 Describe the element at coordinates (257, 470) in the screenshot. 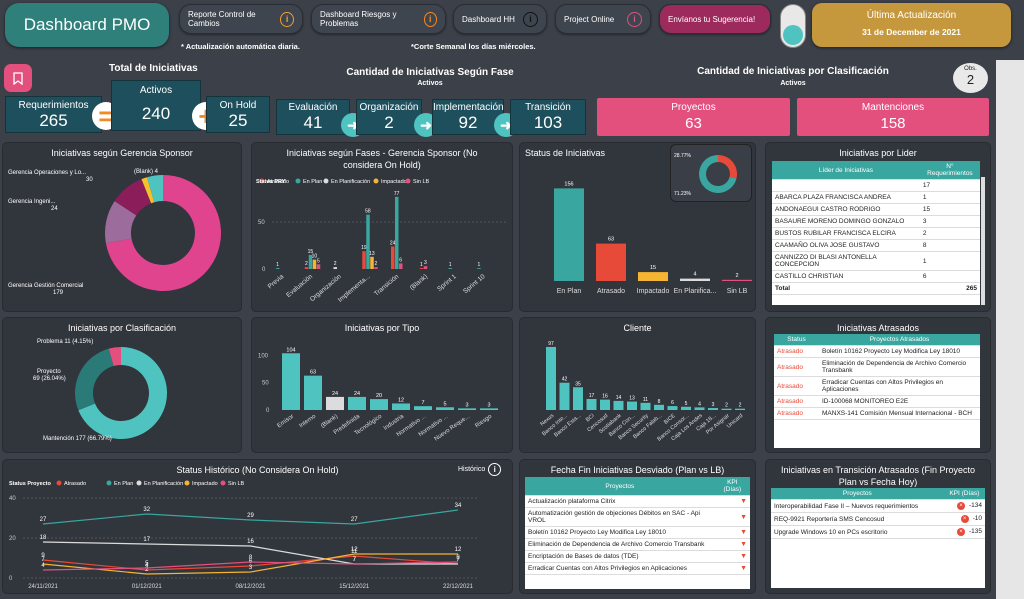

I see `historico-title: Status Histórico (No Considera On Hold)` at that location.